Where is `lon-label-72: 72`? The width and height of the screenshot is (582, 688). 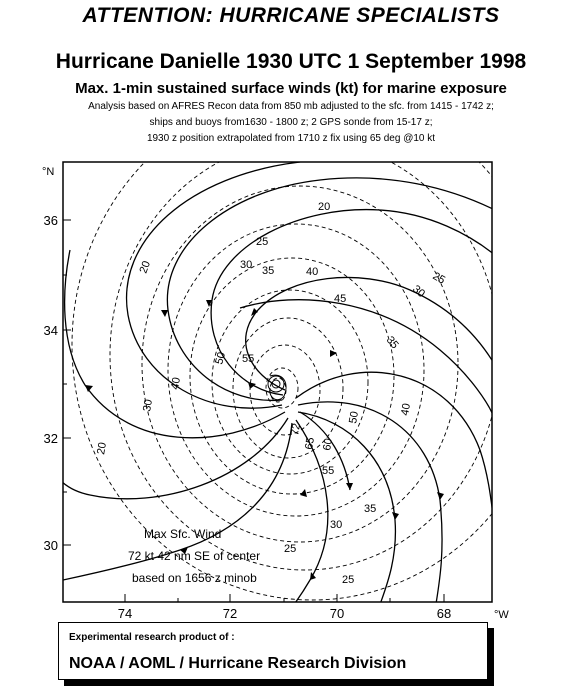 lon-label-72: 72 is located at coordinates (230, 613).